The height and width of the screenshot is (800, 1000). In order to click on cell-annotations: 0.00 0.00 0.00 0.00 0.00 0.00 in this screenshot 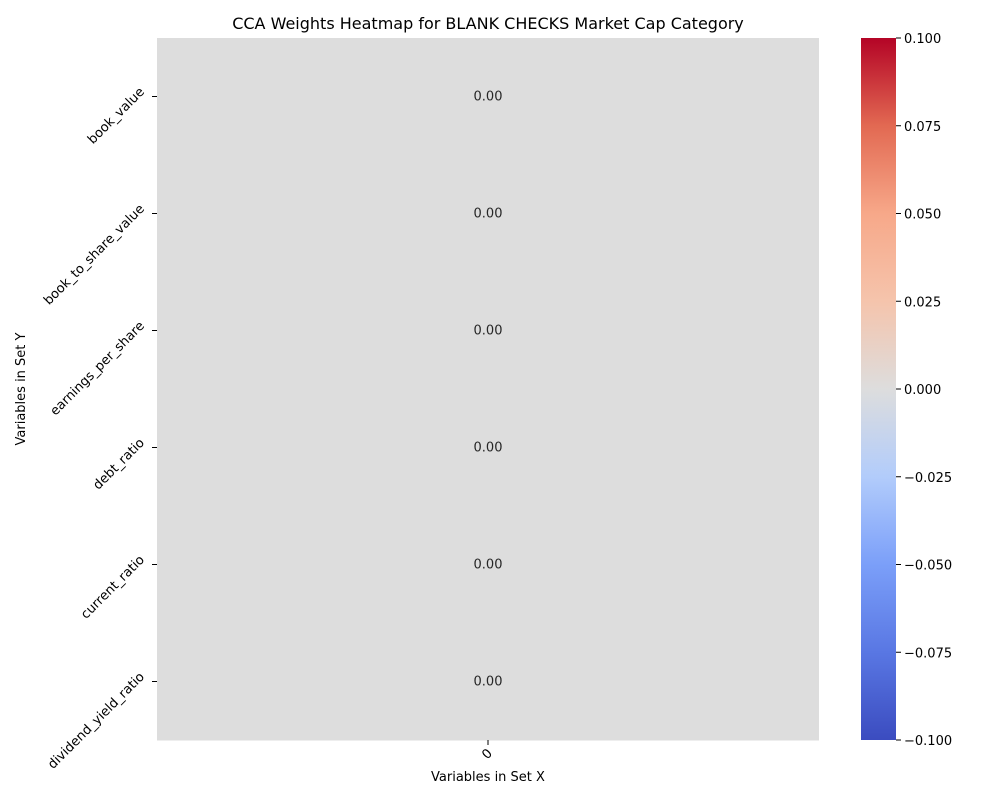, I will do `click(488, 390)`.